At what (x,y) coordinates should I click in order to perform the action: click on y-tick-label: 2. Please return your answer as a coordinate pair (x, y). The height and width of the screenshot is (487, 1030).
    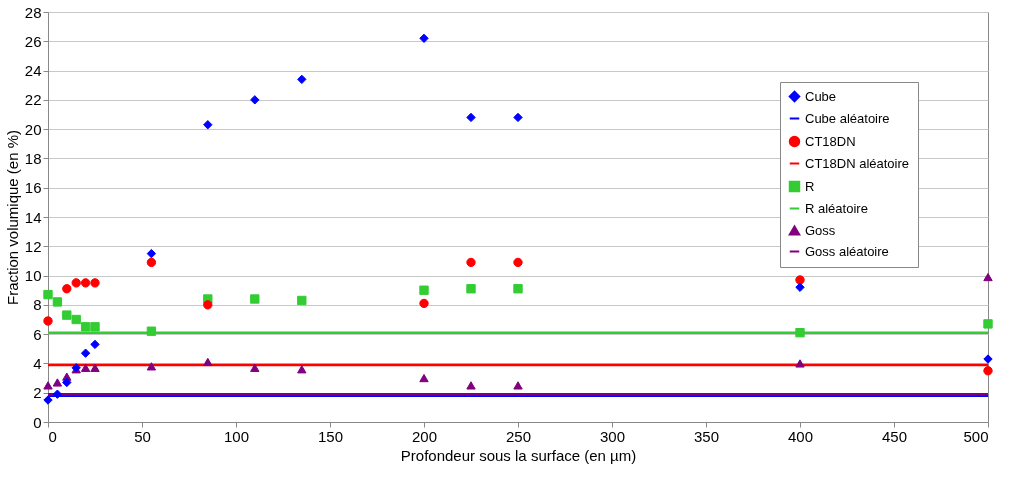
    Looking at the image, I should click on (37, 393).